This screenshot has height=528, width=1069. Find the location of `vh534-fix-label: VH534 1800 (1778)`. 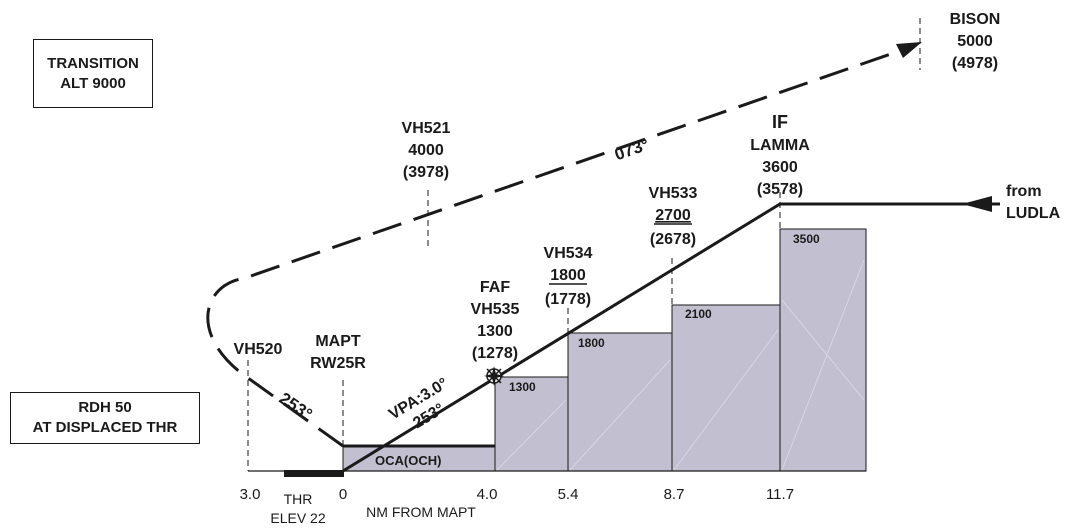

vh534-fix-label: VH534 1800 (1778) is located at coordinates (568, 276).